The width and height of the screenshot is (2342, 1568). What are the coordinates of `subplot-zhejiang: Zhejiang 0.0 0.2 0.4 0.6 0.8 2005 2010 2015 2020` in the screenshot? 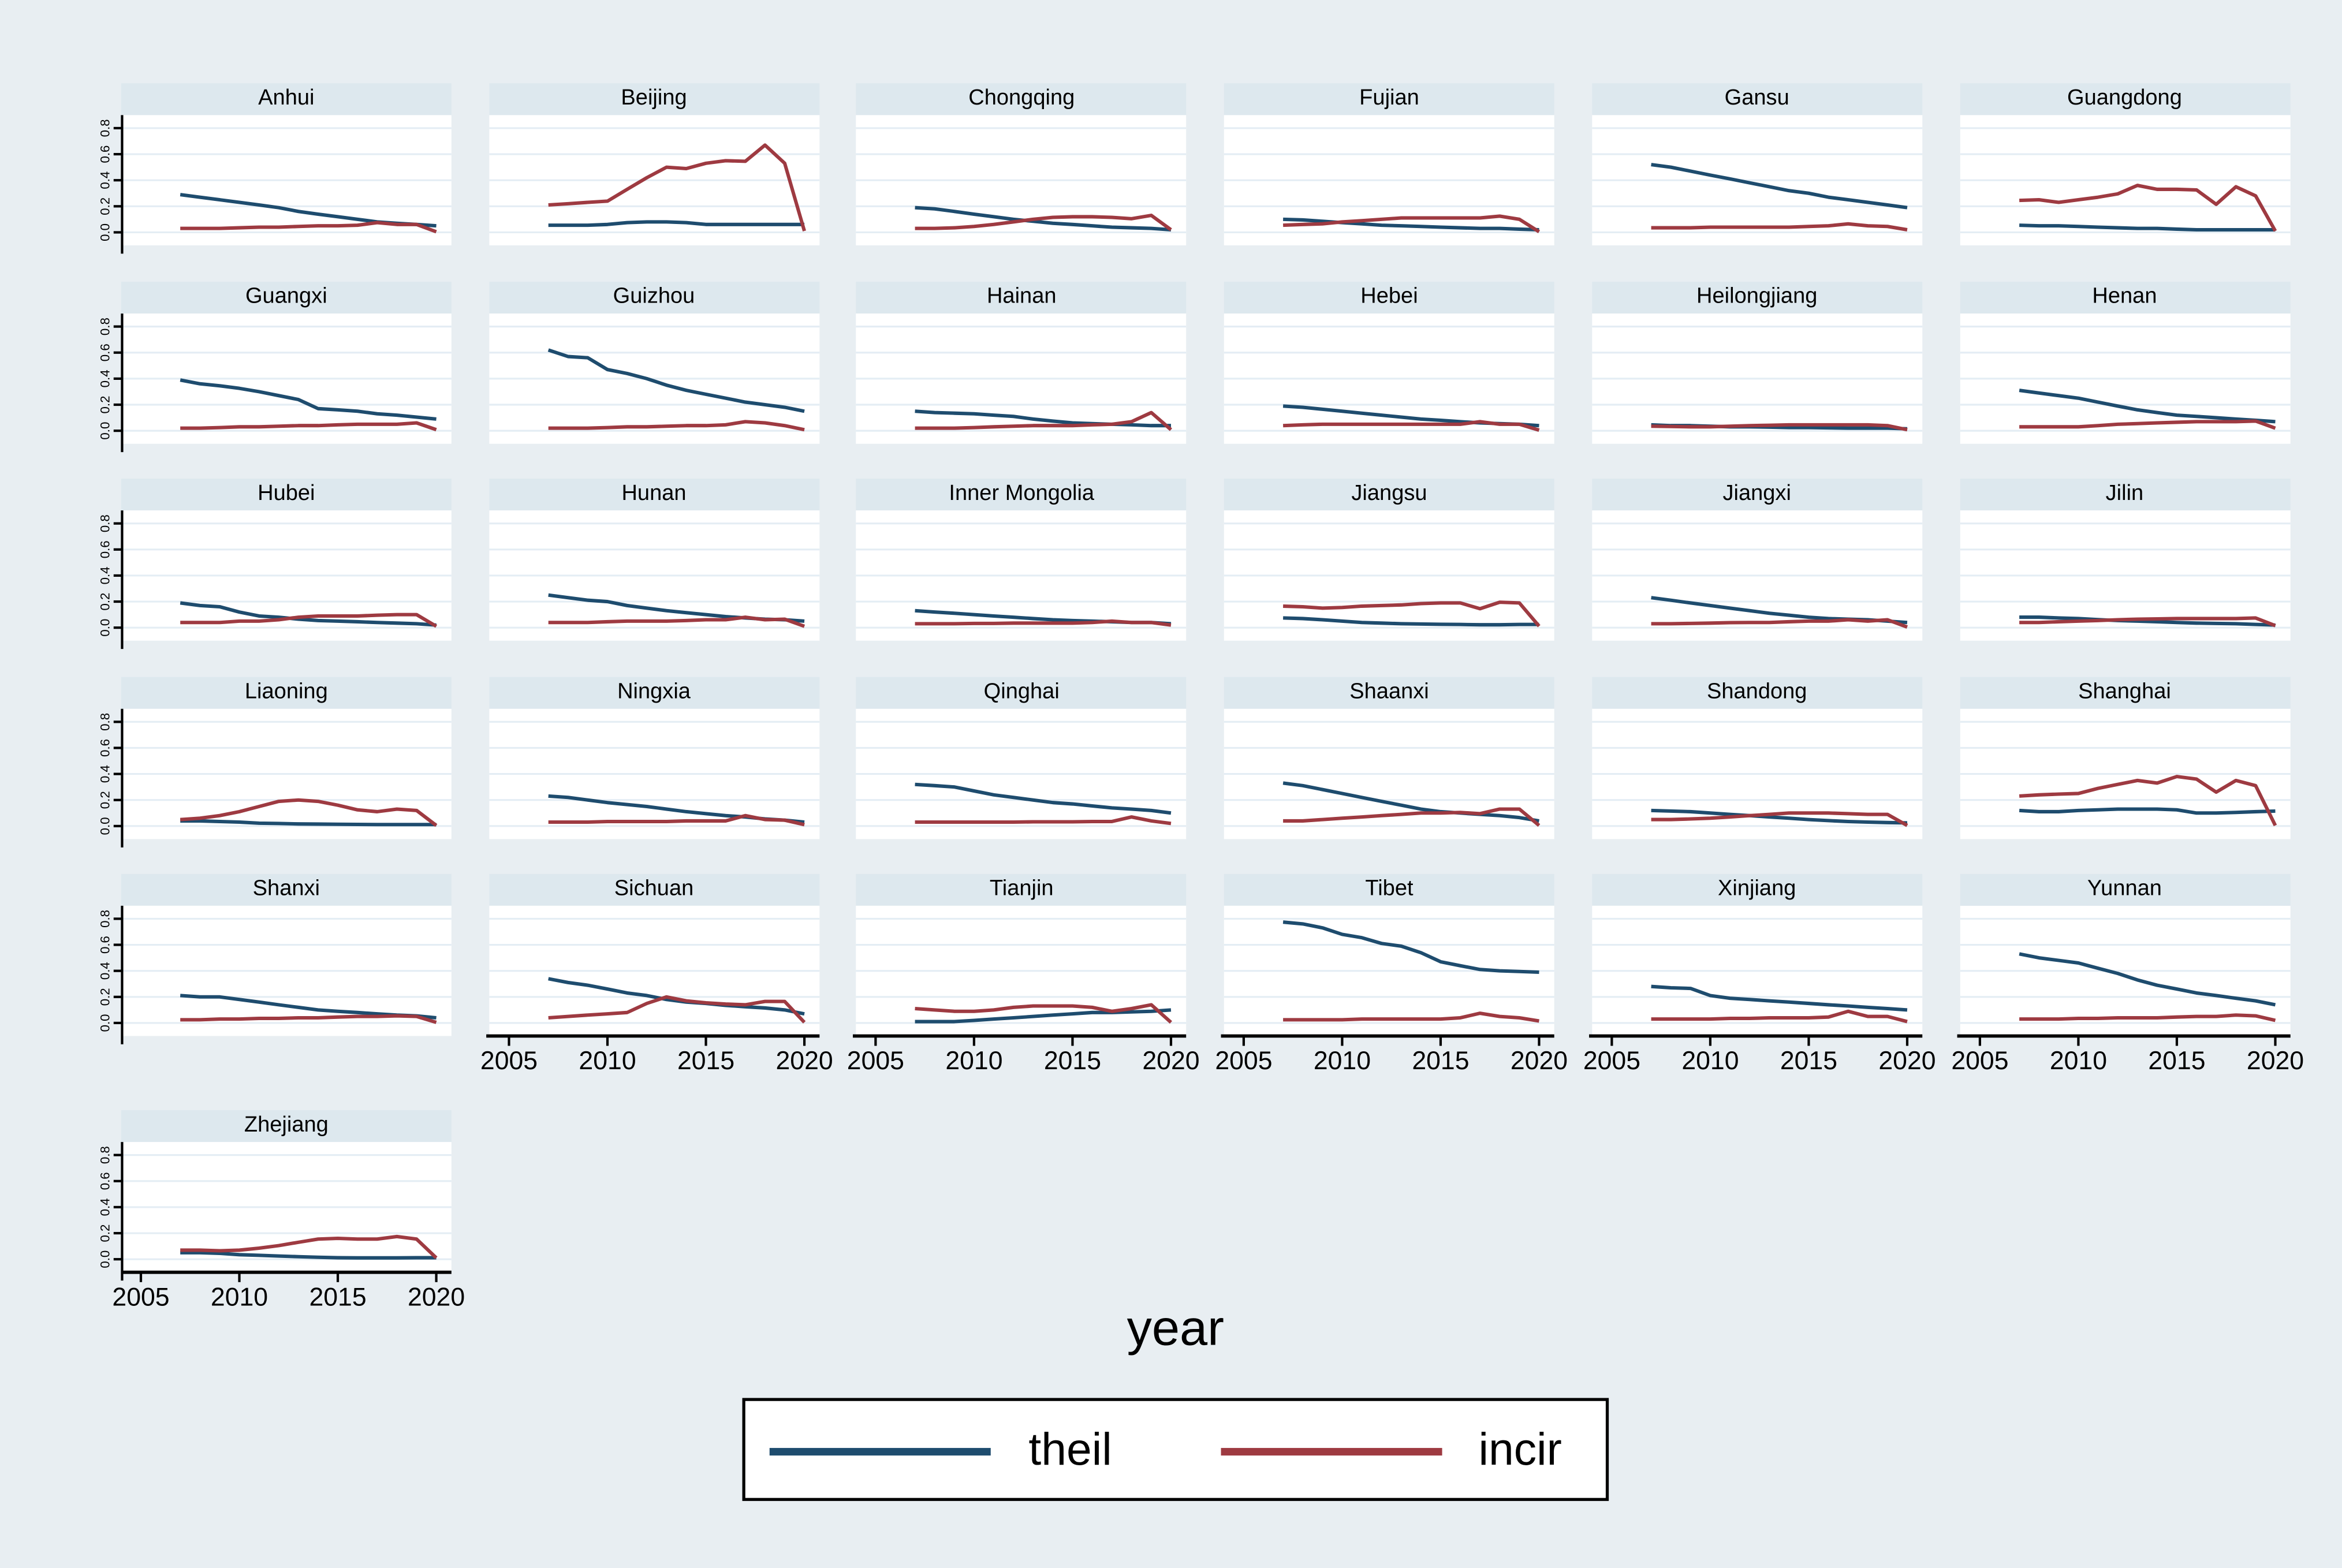 It's located at (281, 1211).